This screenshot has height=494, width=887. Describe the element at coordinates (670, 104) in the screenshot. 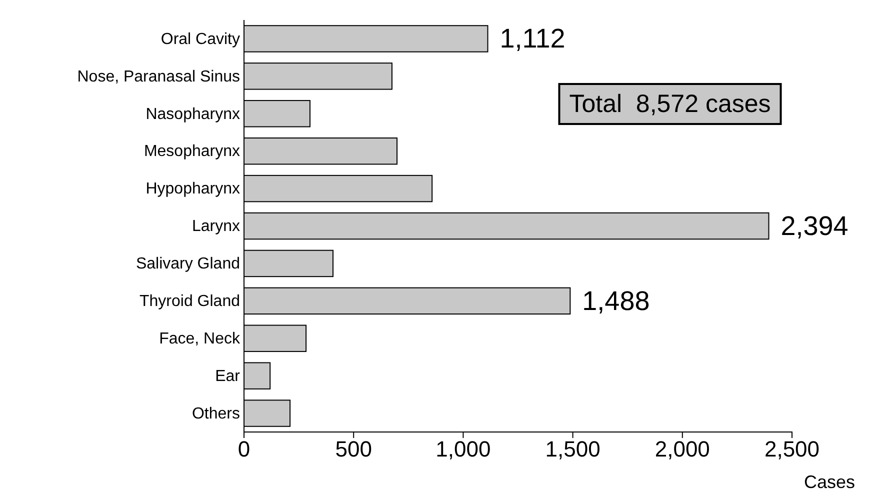

I see `annotation: Total 8,572 cases` at that location.